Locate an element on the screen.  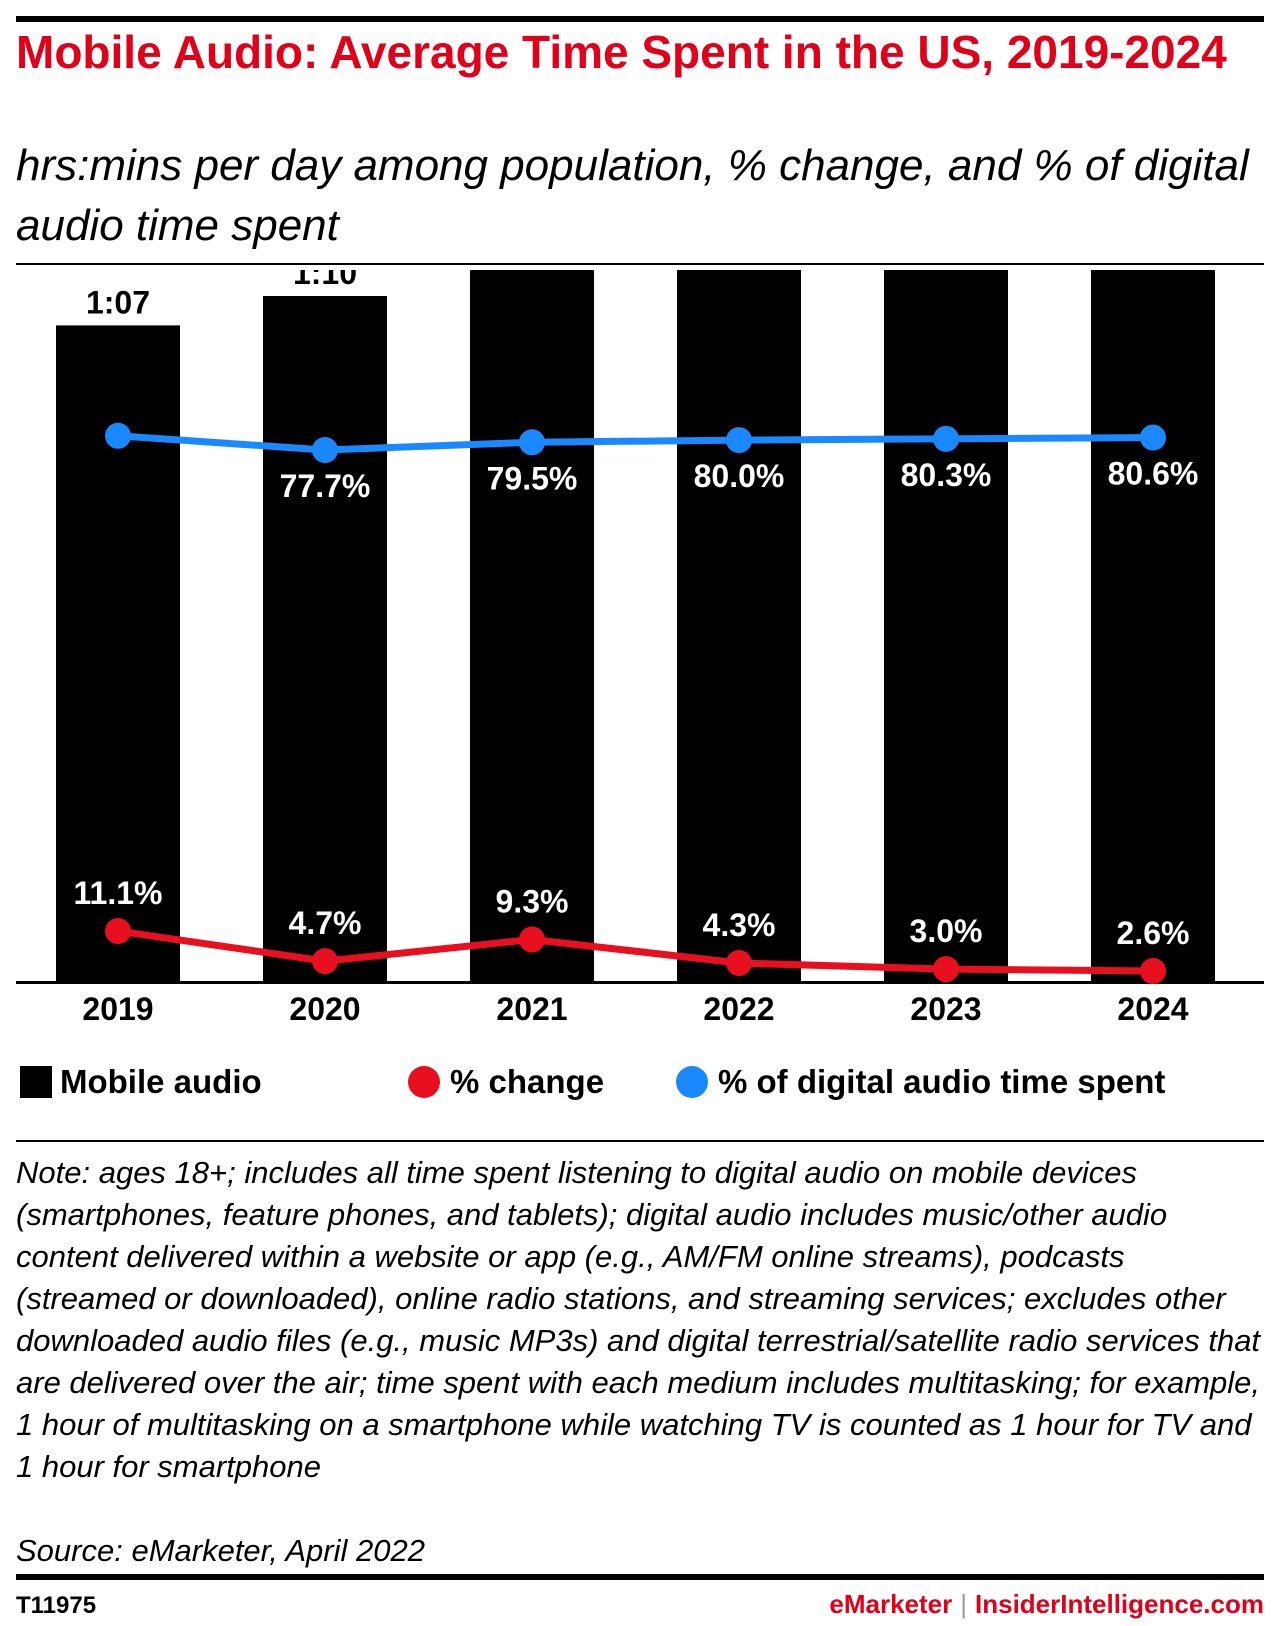
legend-bar-swatch is located at coordinates (36, 1082).